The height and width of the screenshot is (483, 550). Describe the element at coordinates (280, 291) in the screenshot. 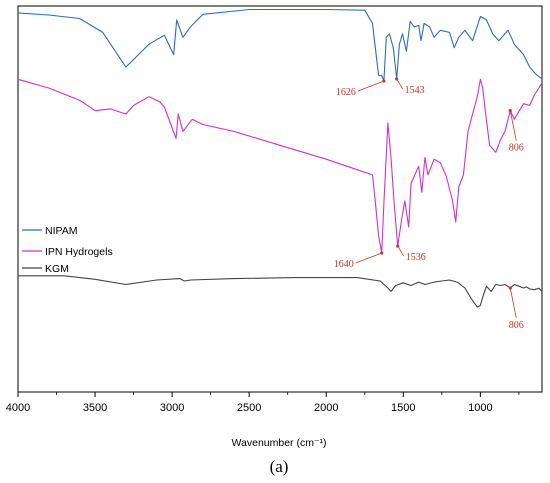

I see `series-line-kgm` at that location.